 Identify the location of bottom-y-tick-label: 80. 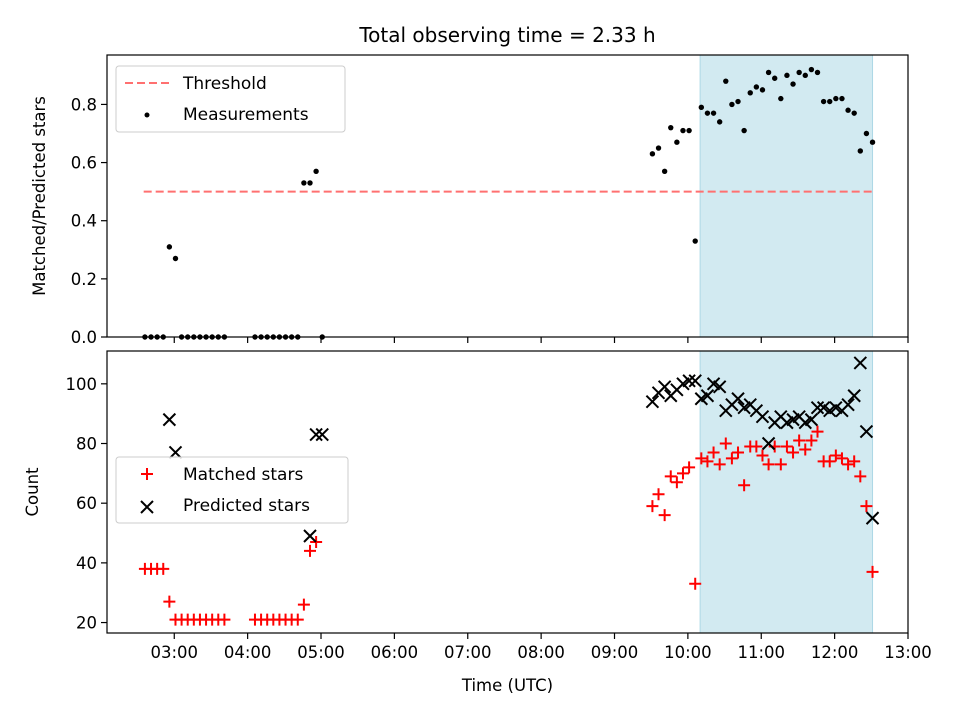
(86, 444).